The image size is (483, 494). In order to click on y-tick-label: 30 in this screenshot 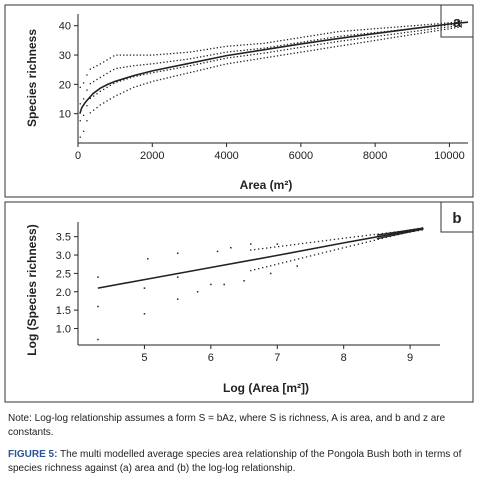, I will do `click(65, 56)`.